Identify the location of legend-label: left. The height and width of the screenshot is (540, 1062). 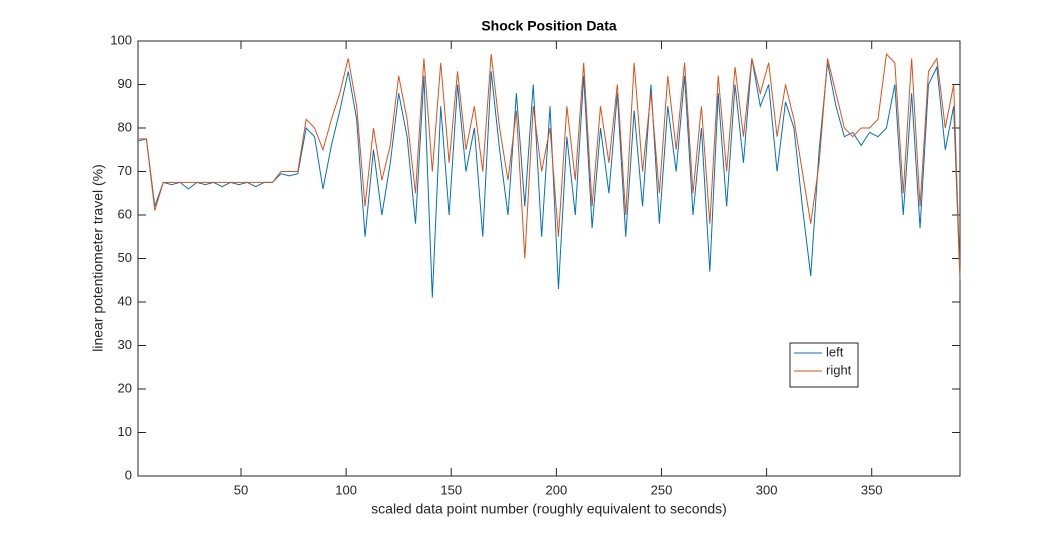
(835, 351).